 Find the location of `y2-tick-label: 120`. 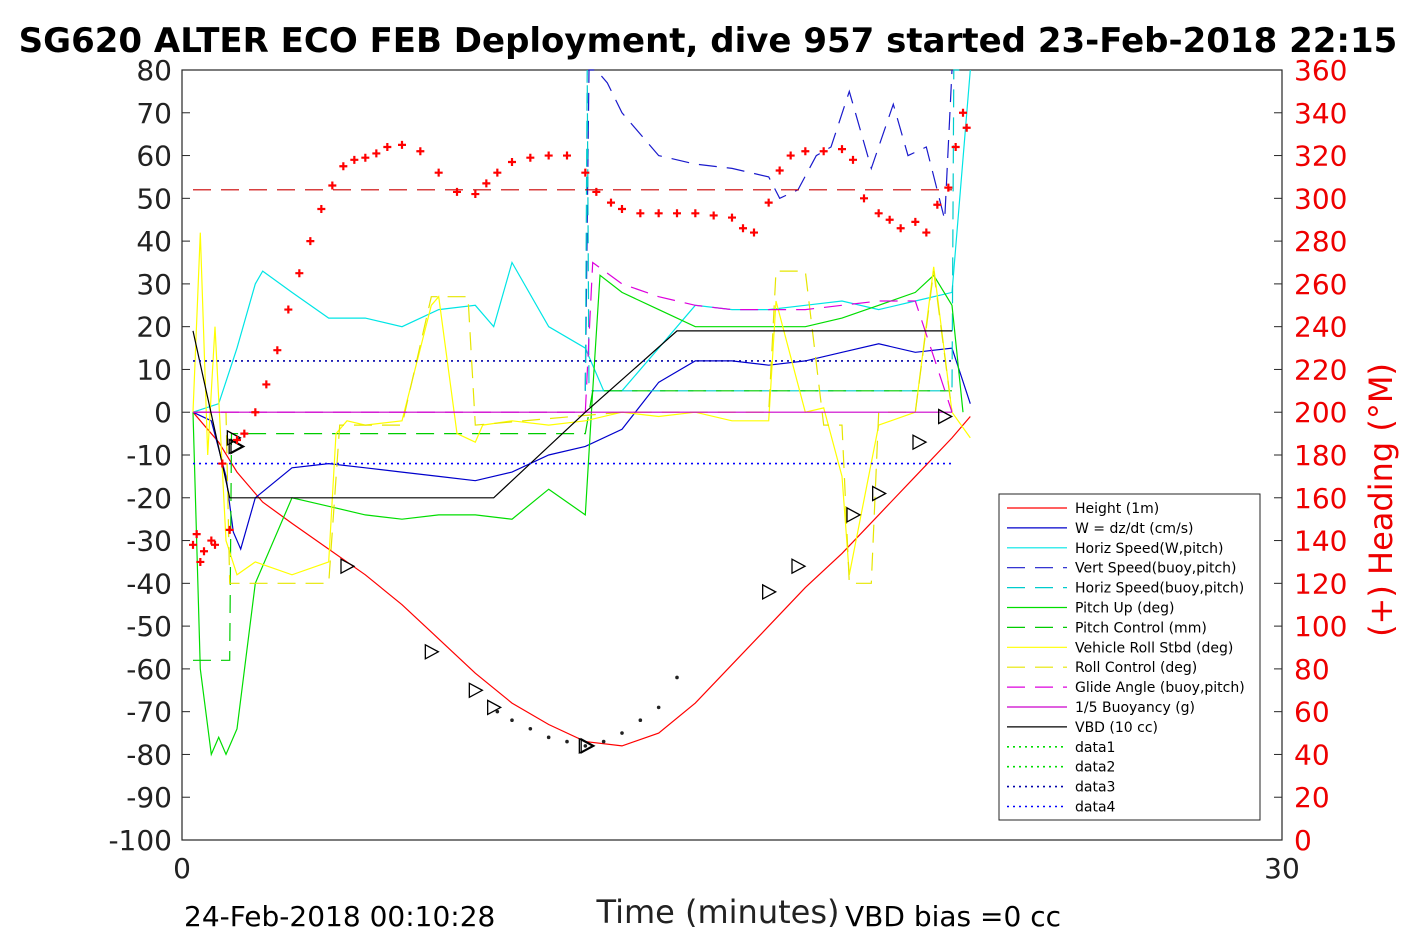

y2-tick-label: 120 is located at coordinates (1320, 583).